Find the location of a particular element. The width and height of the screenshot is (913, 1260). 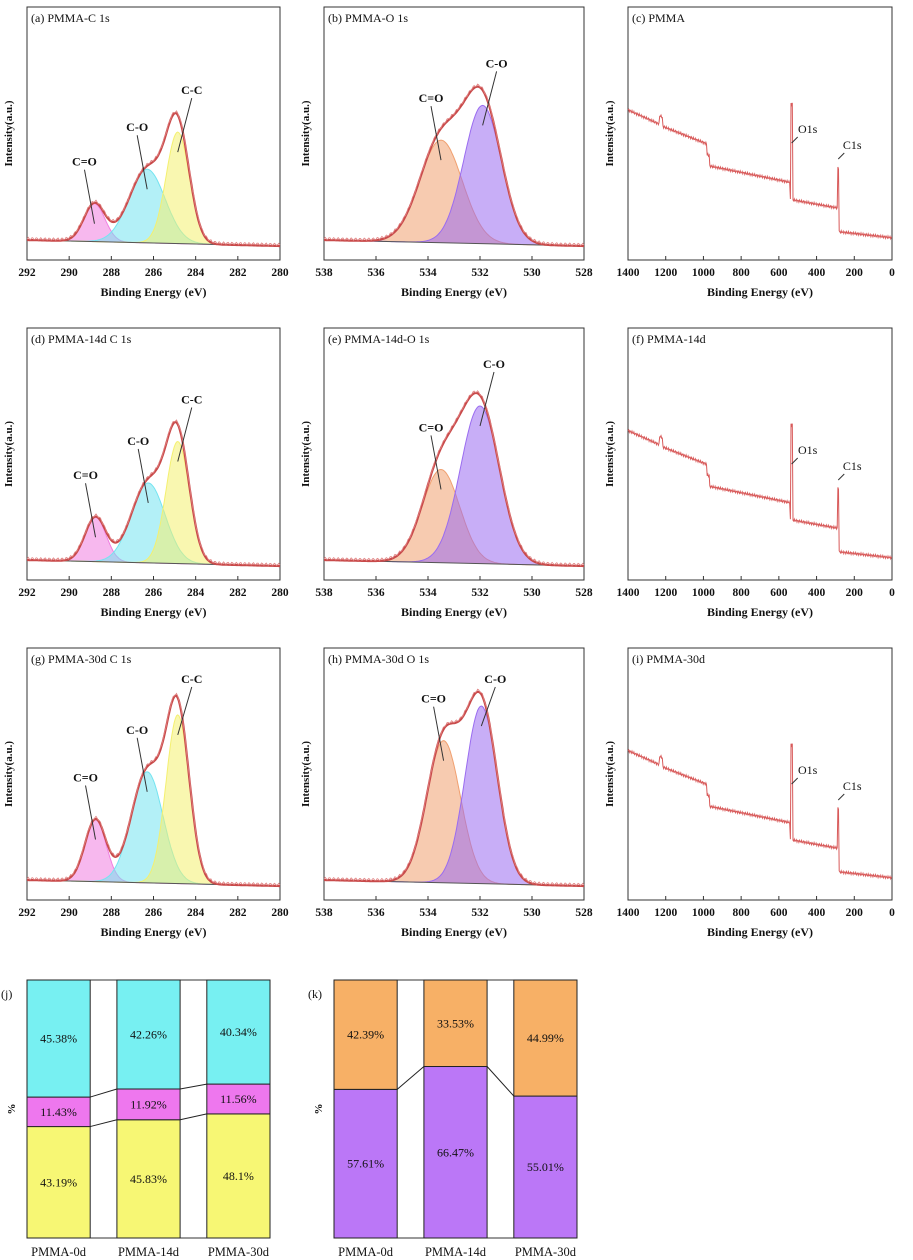

plot-frame is located at coordinates (760, 774).